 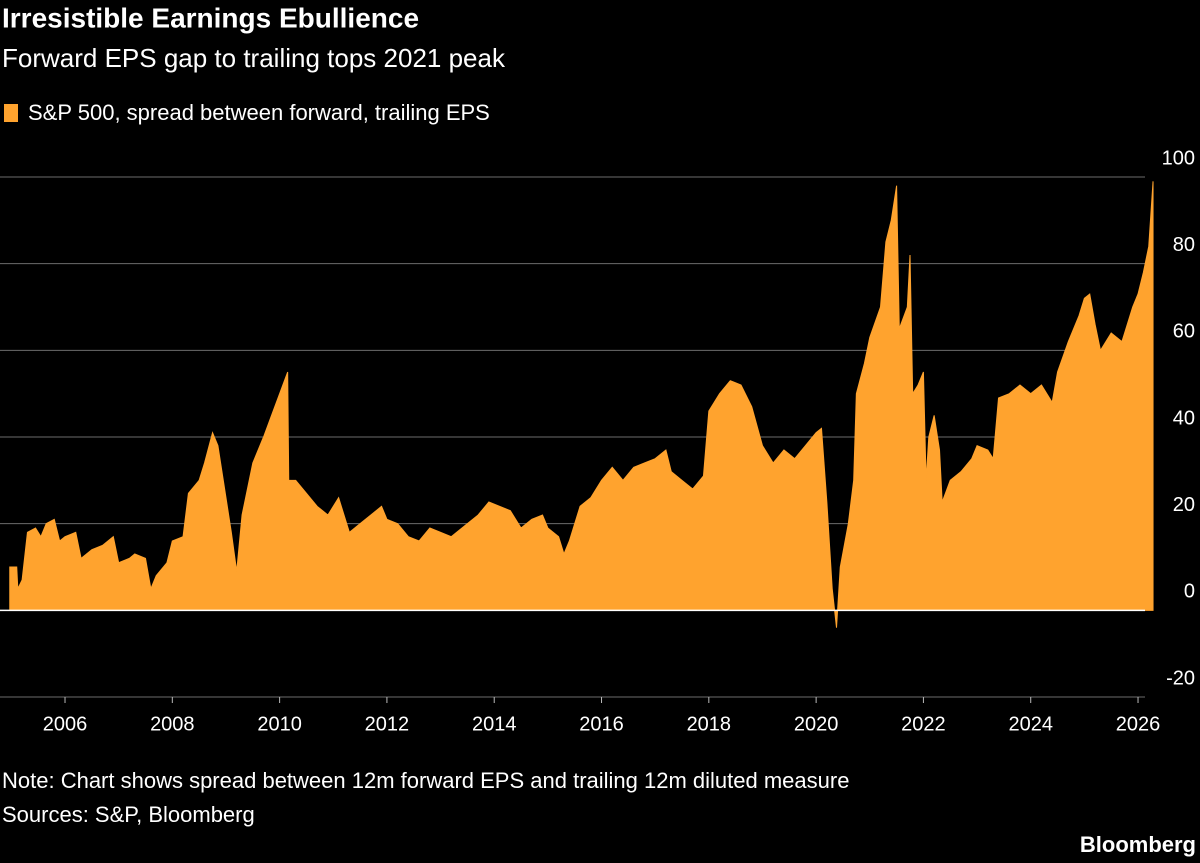 I want to click on credit: Bloomberg, so click(x=1138, y=844).